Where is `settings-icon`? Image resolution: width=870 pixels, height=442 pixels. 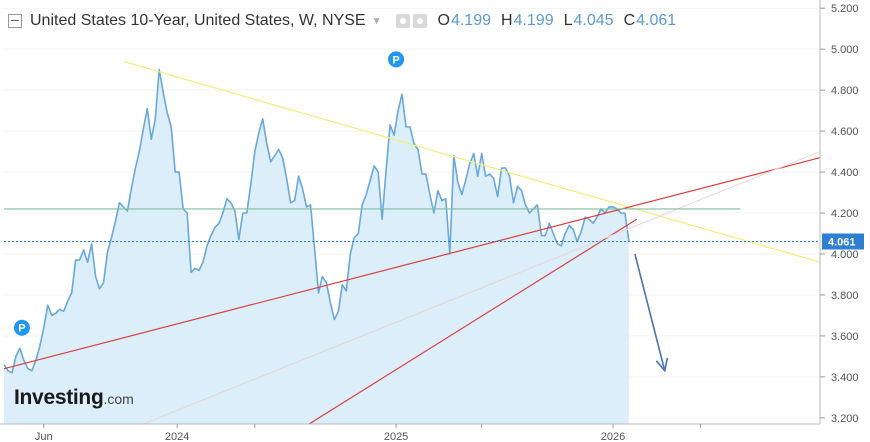
settings-icon is located at coordinates (402, 21).